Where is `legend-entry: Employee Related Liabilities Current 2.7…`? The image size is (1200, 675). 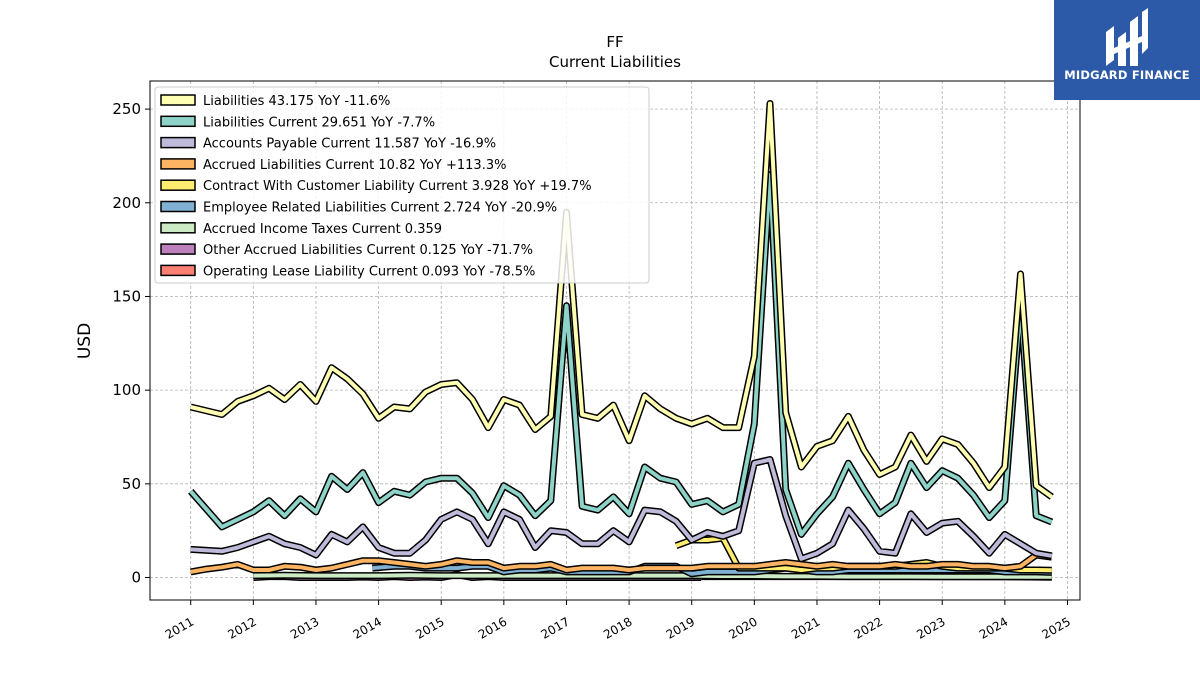 legend-entry: Employee Related Liabilities Current 2.7… is located at coordinates (380, 208).